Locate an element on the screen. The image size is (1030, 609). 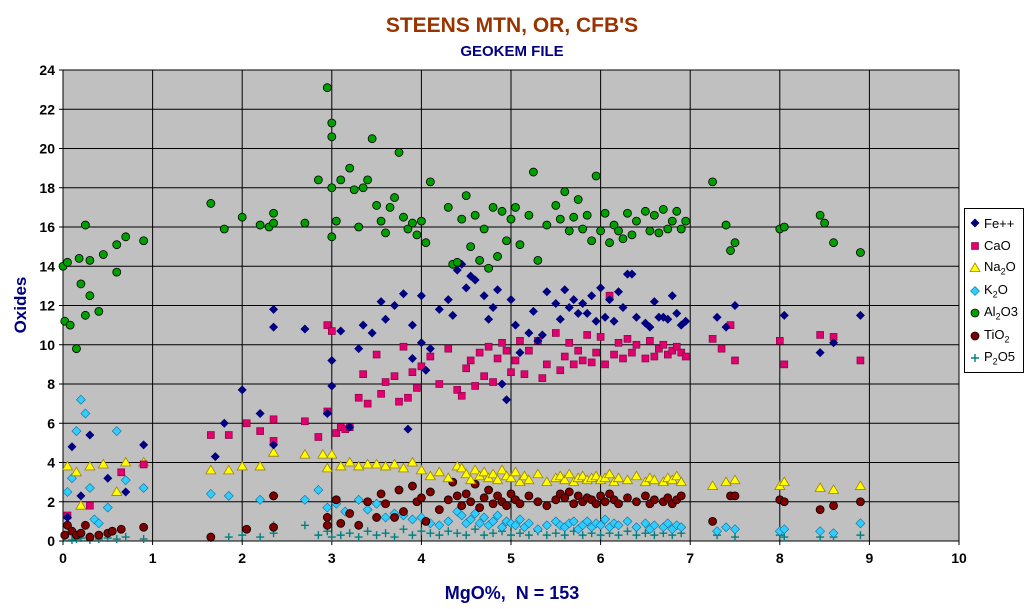
legend-label-main: CaO is located at coordinates (997, 245).